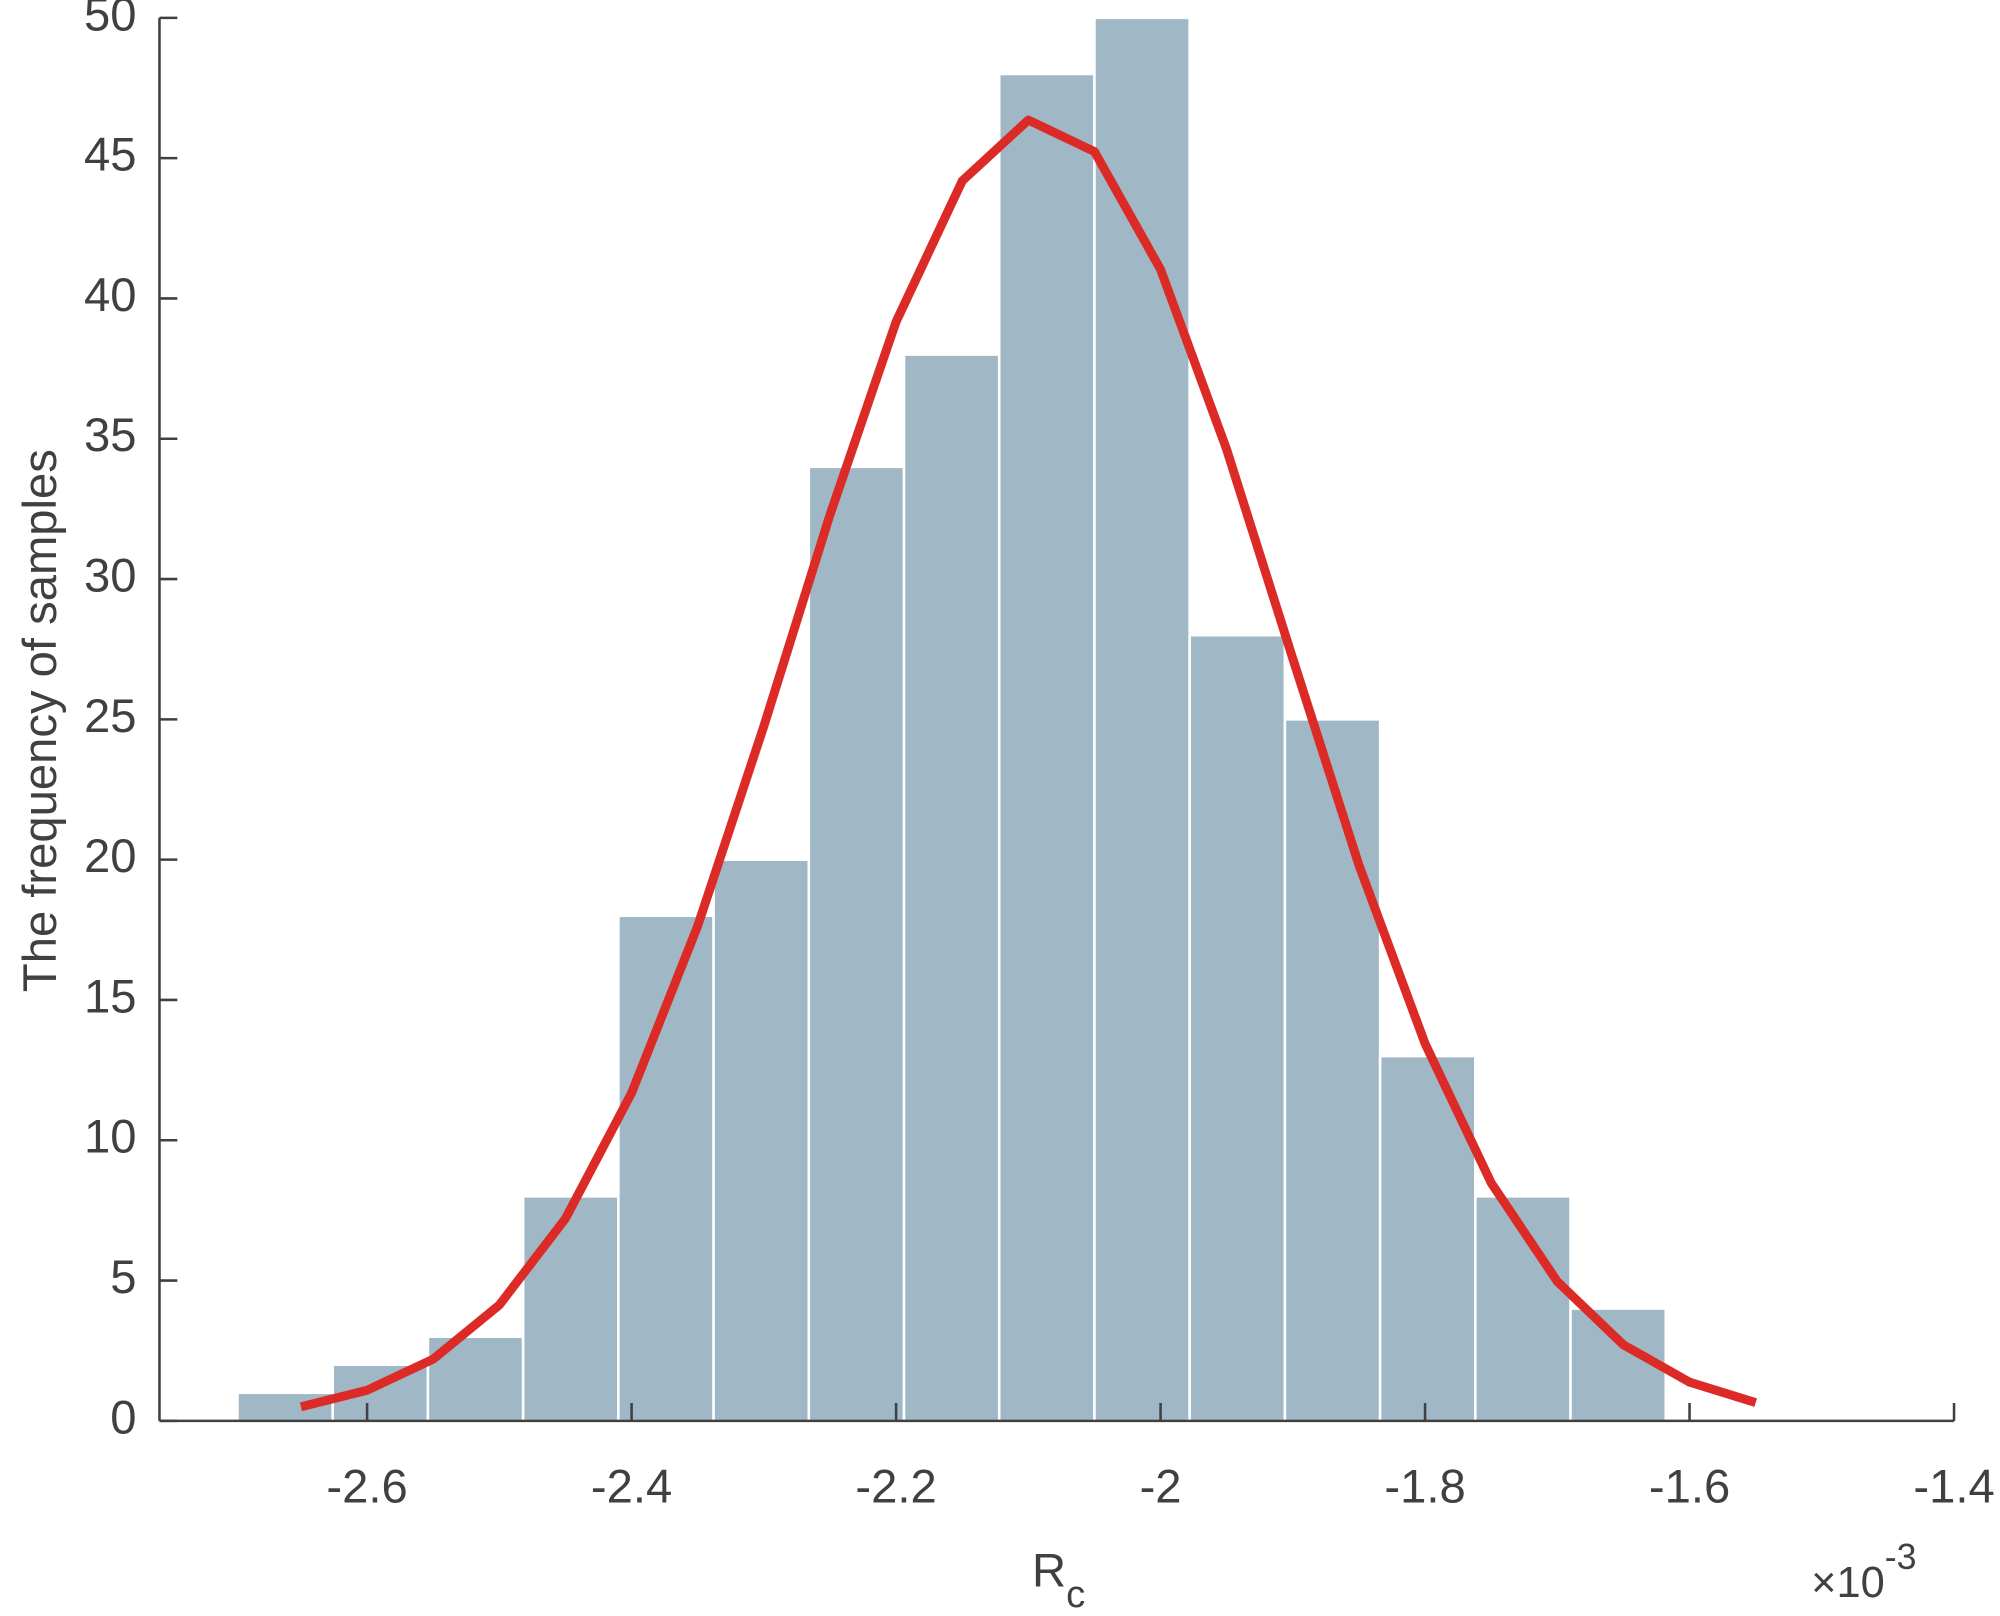 Image resolution: width=2000 pixels, height=1616 pixels. I want to click on x-tick-label: -2.6, so click(366, 1486).